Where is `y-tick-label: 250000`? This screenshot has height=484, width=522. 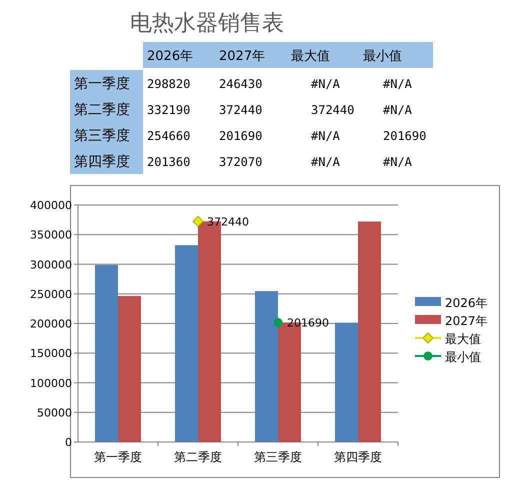
y-tick-label: 250000 is located at coordinates (51, 294).